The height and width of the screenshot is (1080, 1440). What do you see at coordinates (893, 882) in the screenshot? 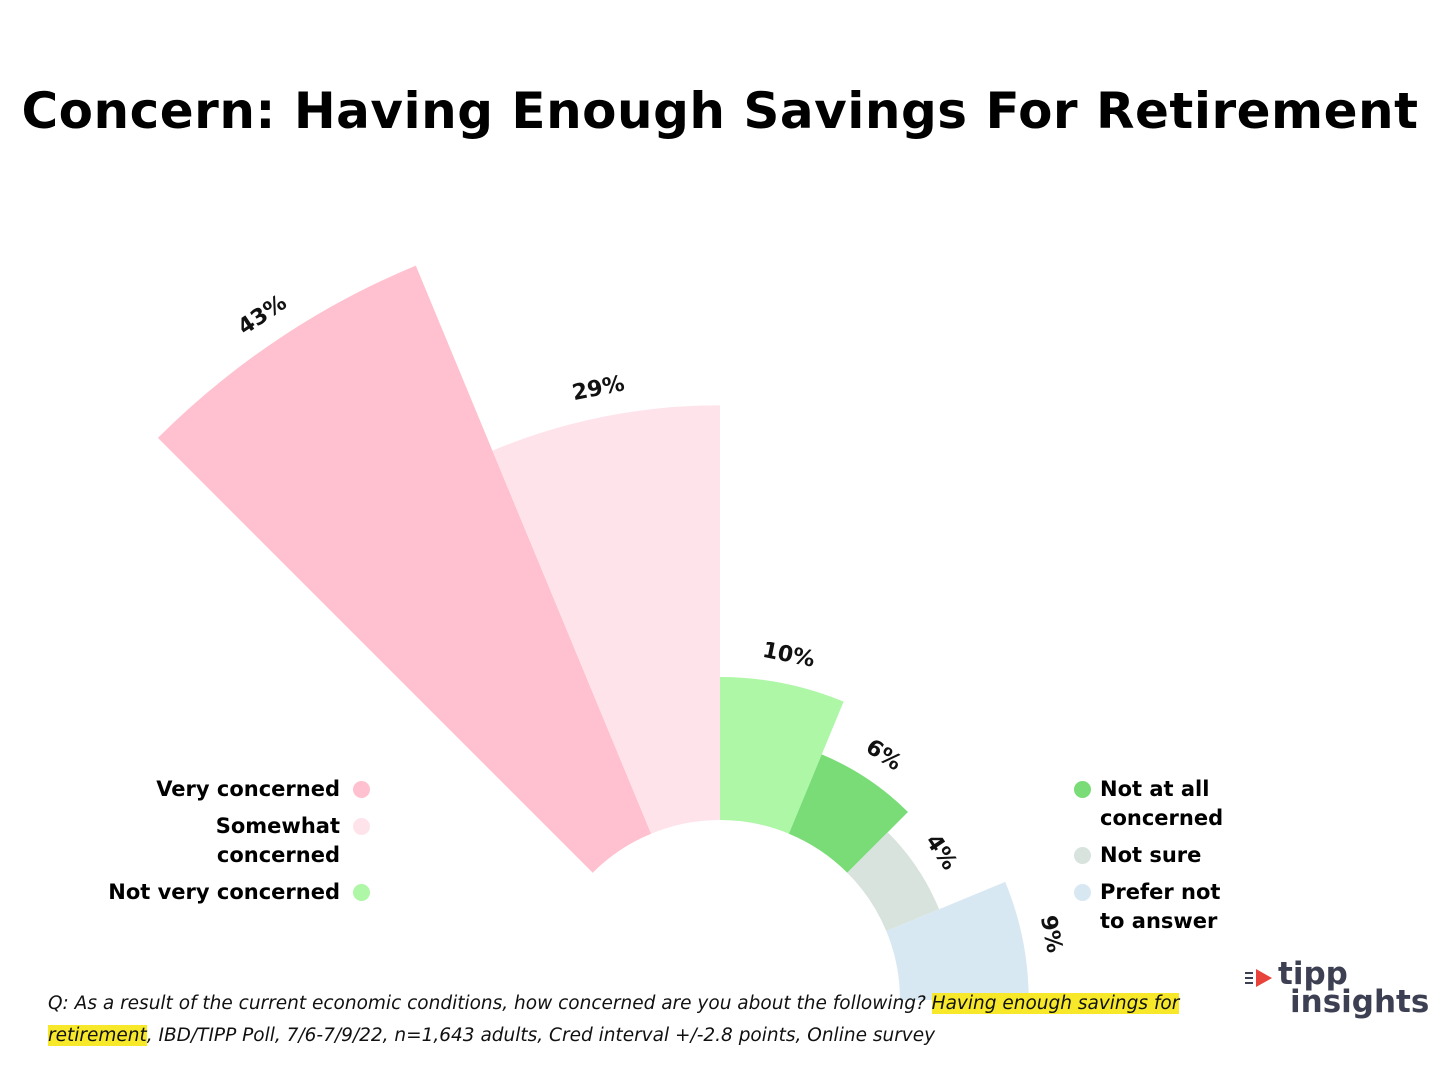
I see `bar-not-sure` at bounding box center [893, 882].